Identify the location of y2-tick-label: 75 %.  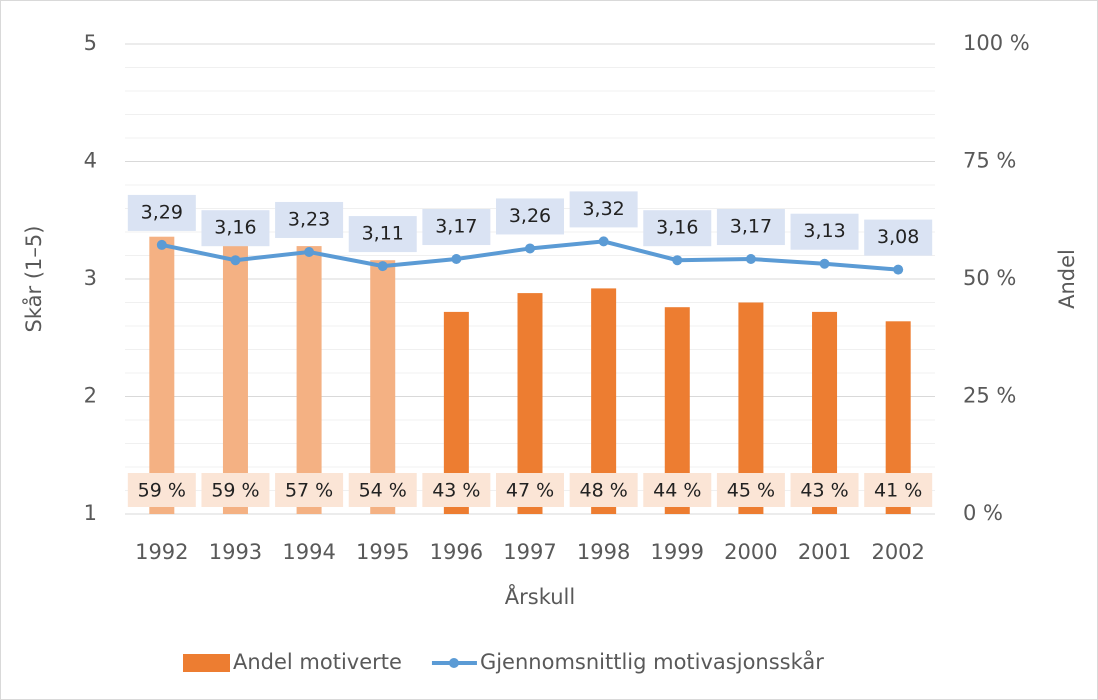
(989, 161).